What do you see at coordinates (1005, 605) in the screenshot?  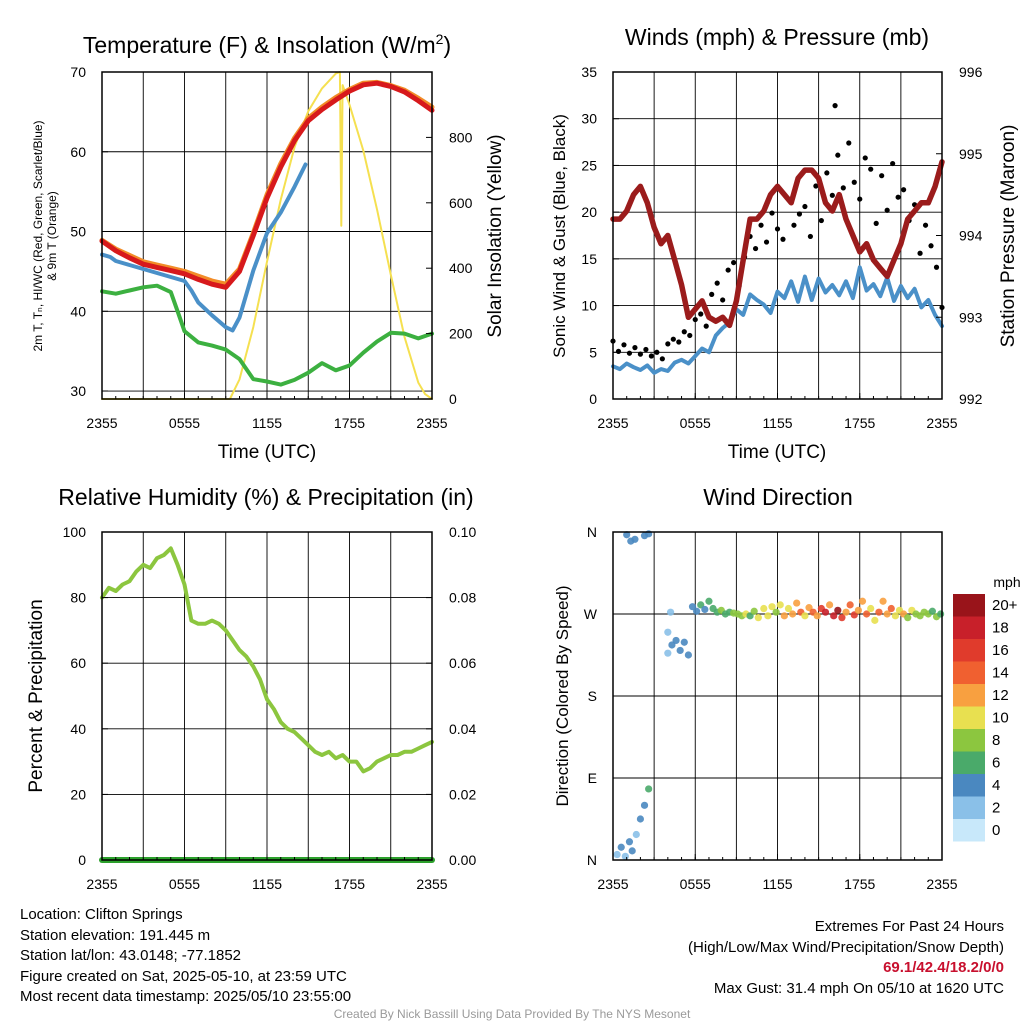 I see `legend-label: 20+` at bounding box center [1005, 605].